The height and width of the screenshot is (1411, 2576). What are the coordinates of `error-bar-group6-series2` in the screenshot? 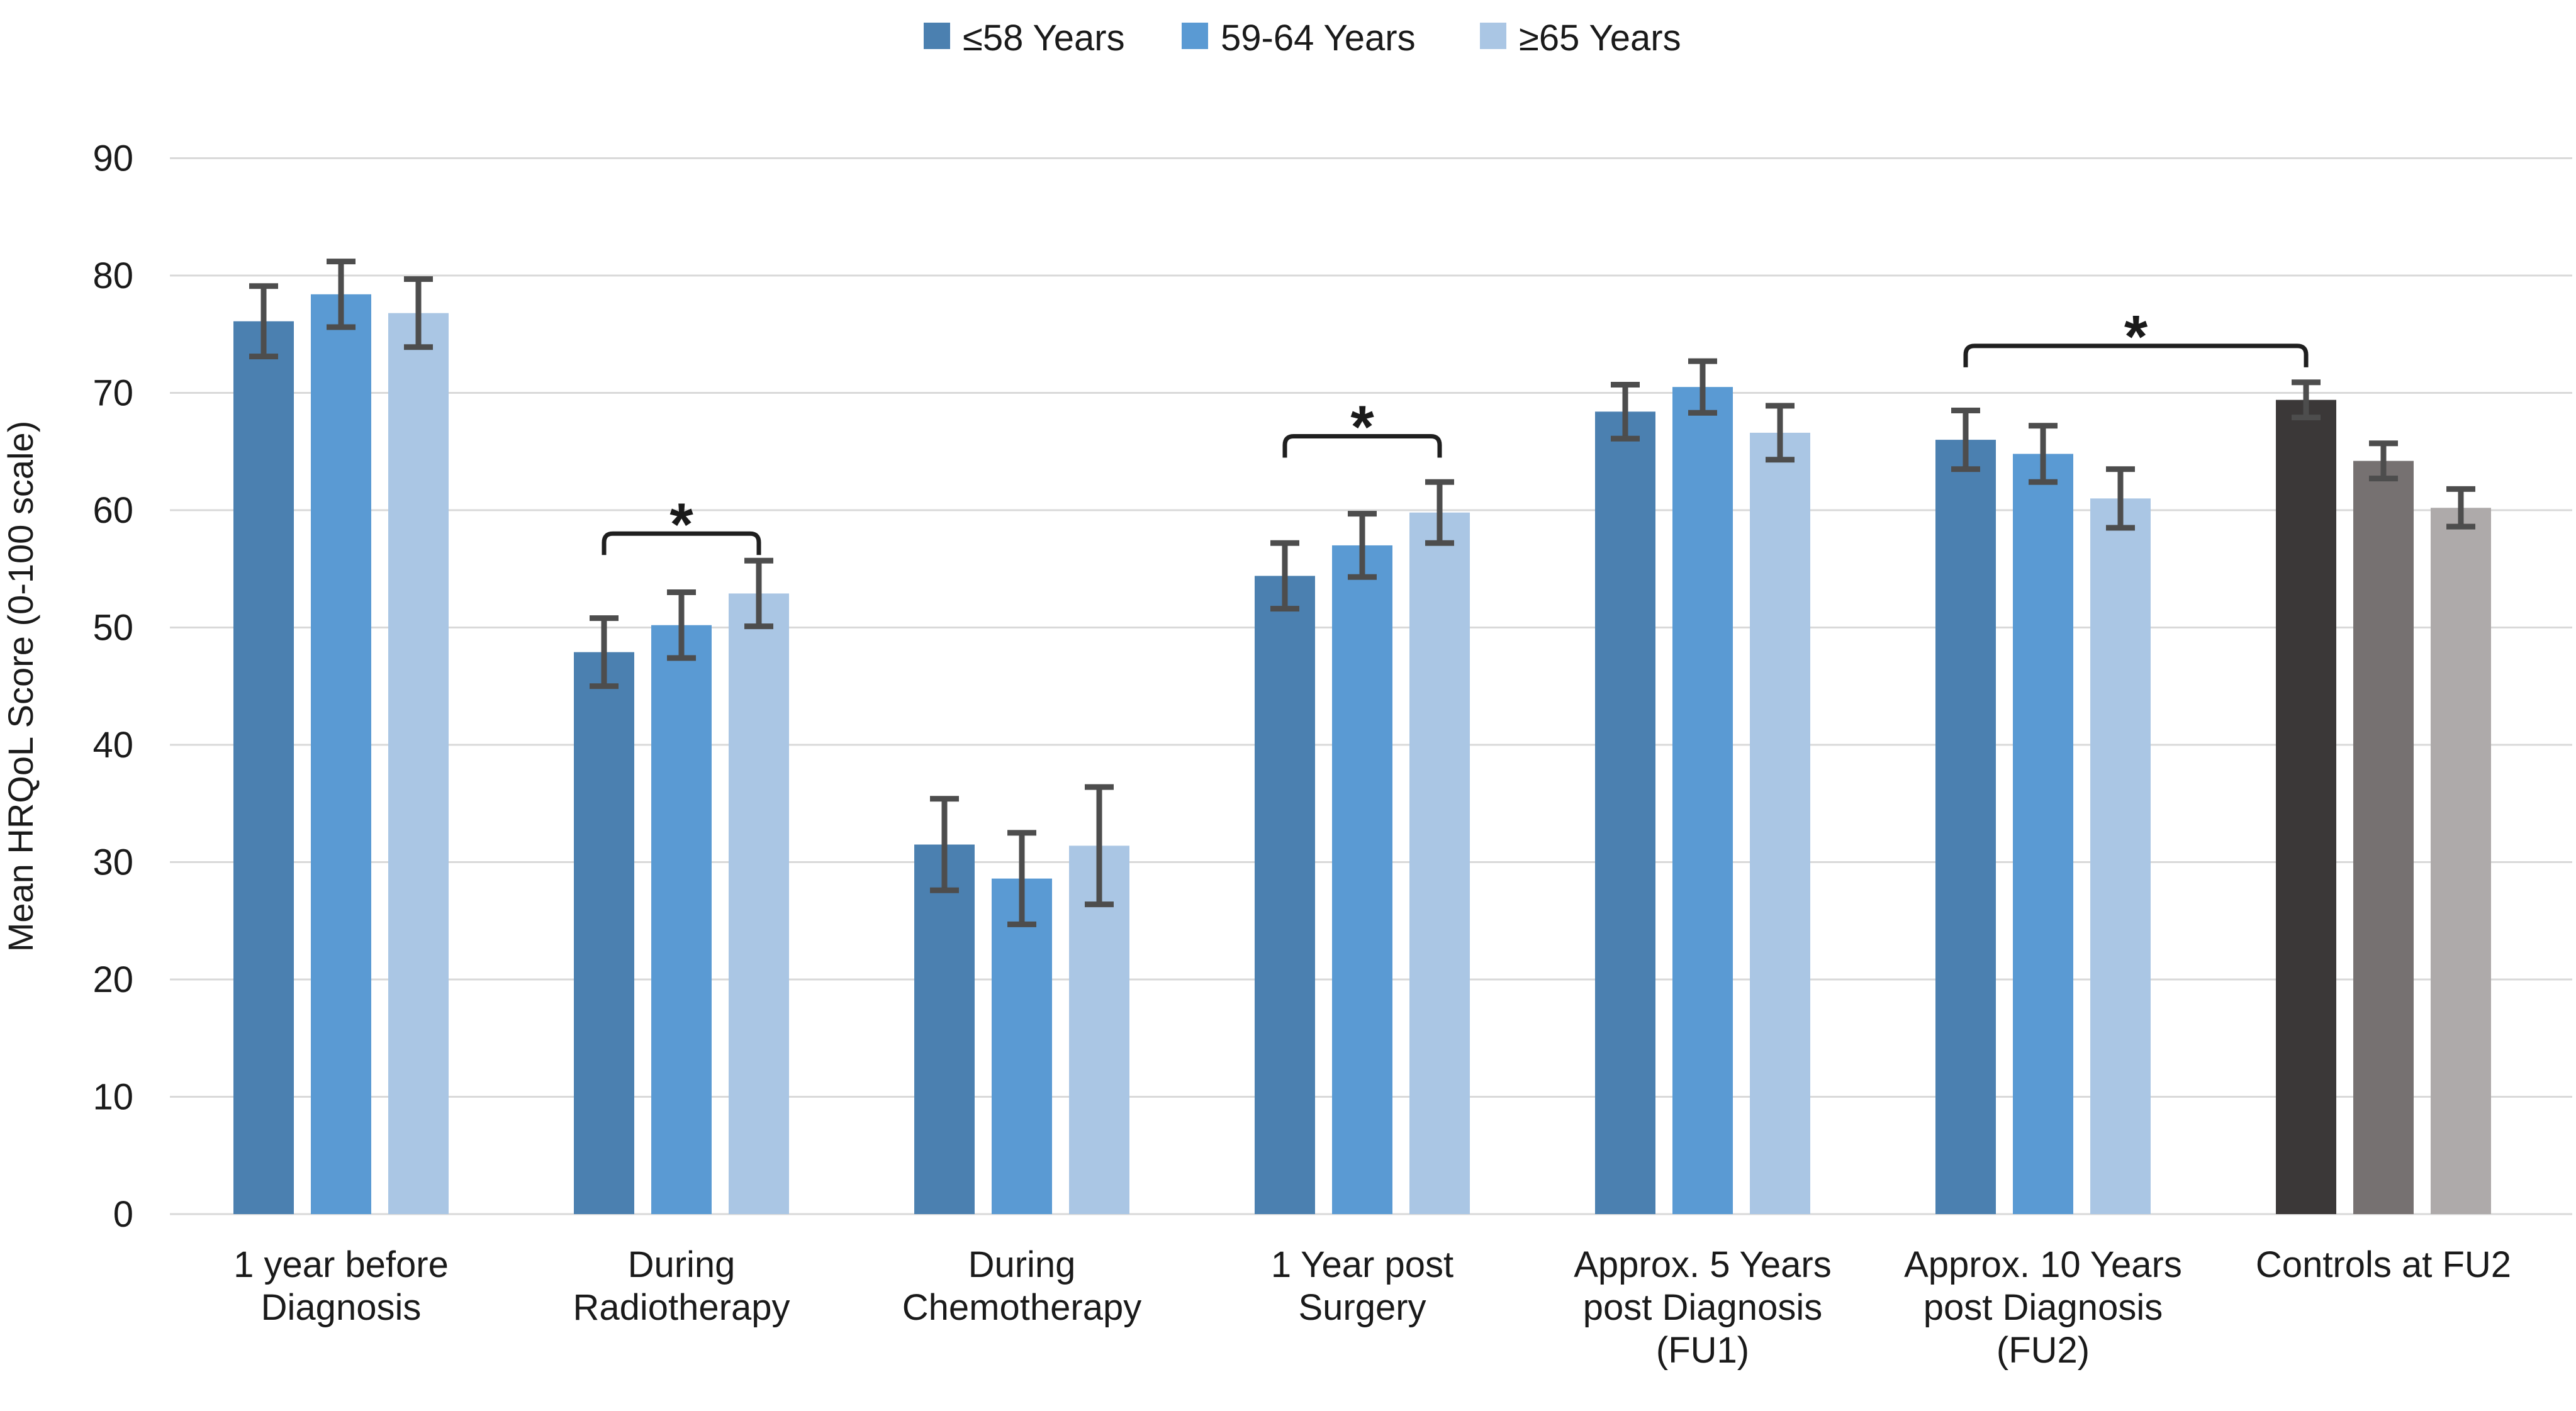 It's located at (2460, 508).